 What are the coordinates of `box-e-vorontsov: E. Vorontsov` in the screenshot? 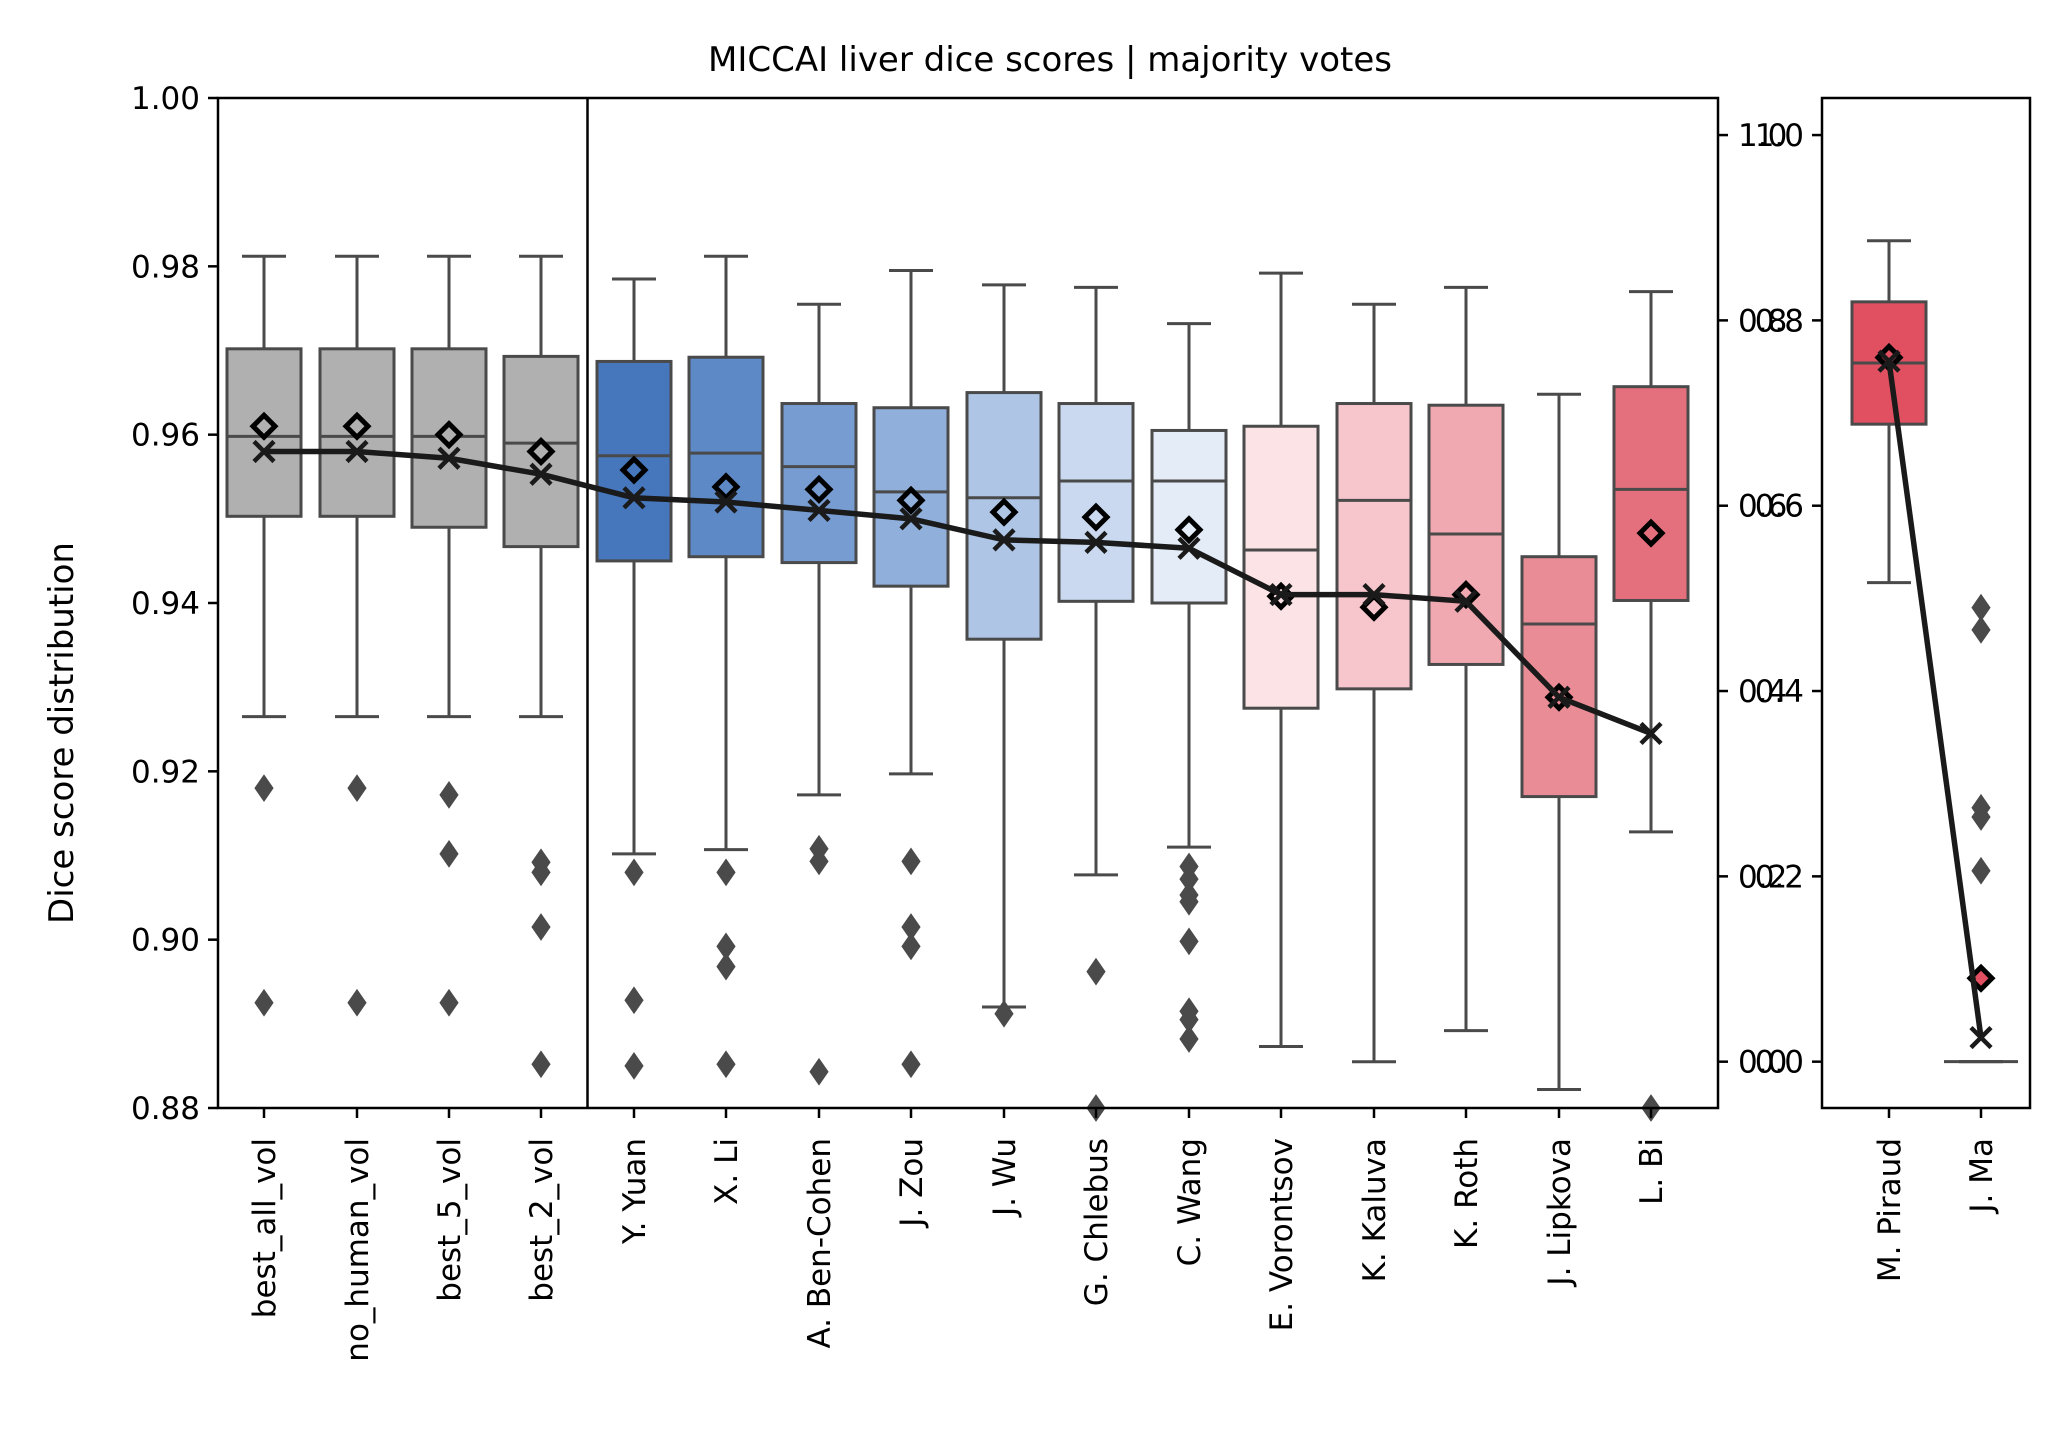 It's located at (1281, 801).